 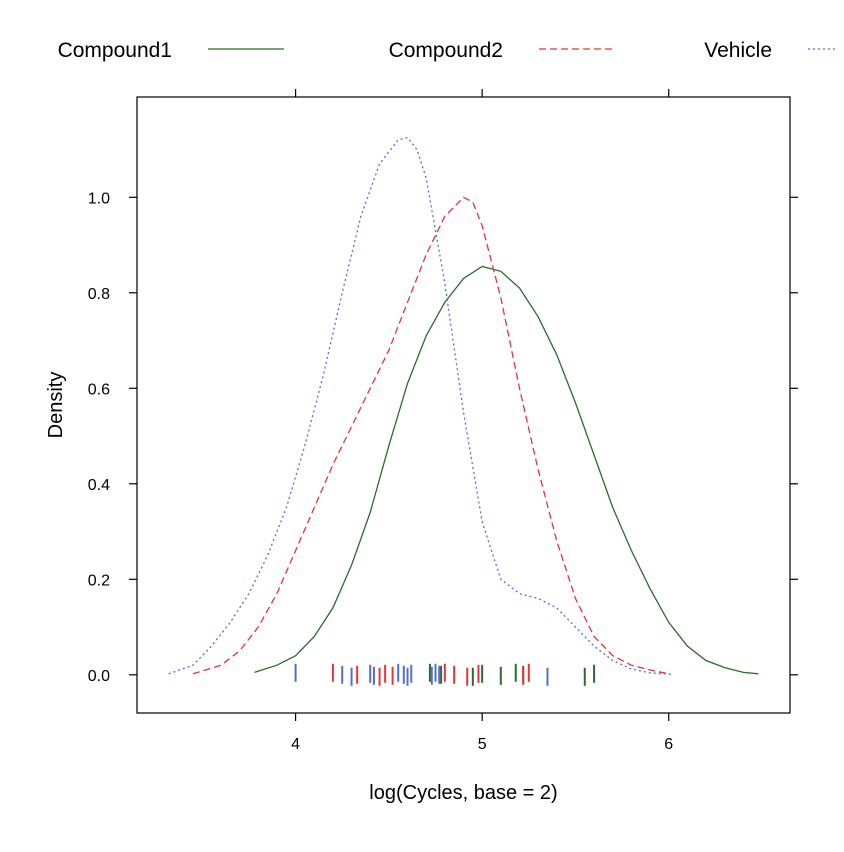 I want to click on x-axis-label: log(Cycles, base = 2), so click(x=463, y=793).